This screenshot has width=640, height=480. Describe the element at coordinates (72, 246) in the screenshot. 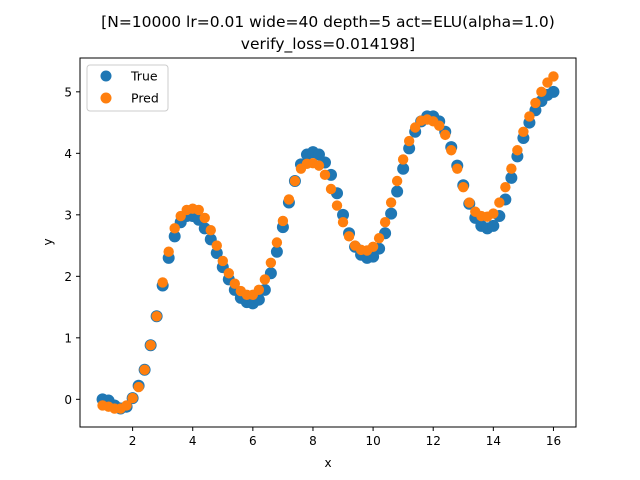

I see `y-axis: 0 1 2 3 4 5` at that location.